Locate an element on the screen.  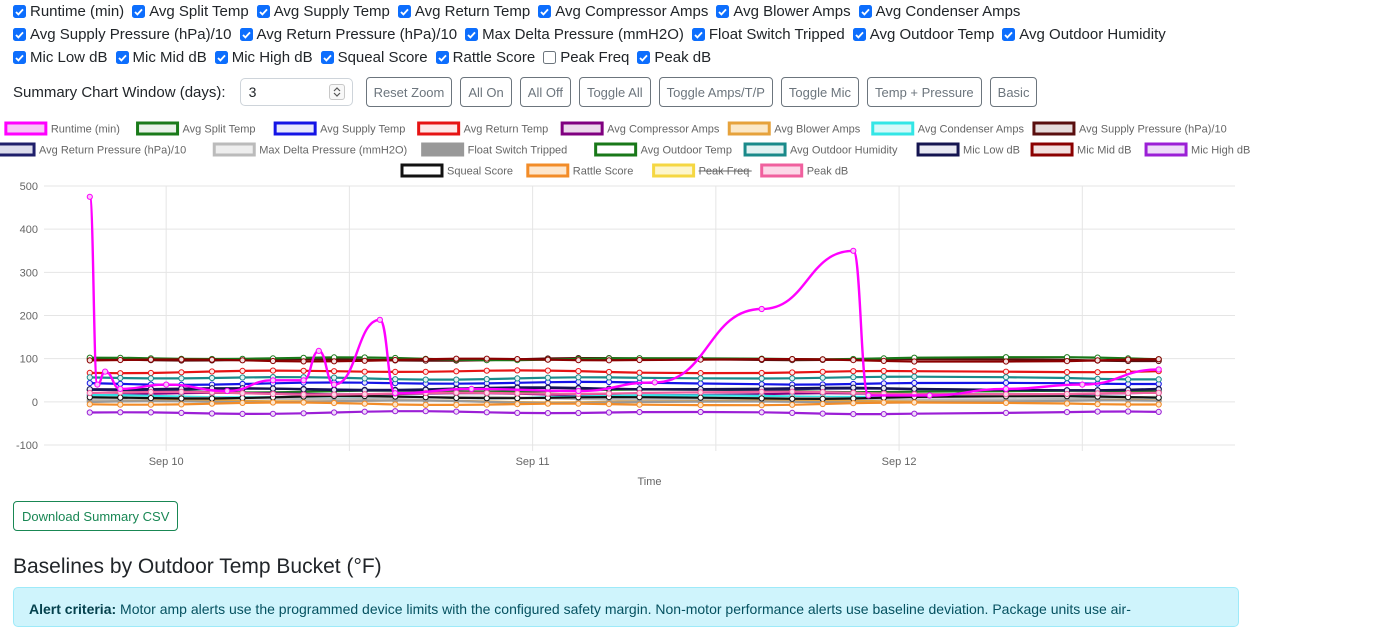
series-toggle-avg-return-temp: Avg Return Temp is located at coordinates (464, 11).